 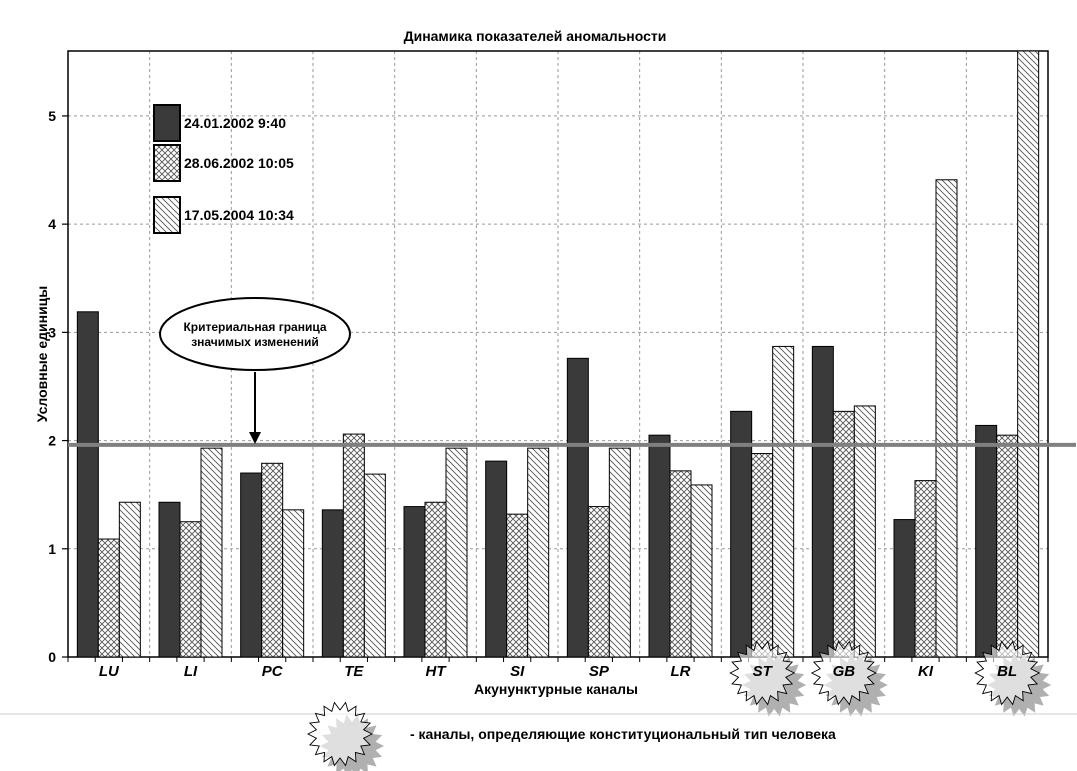 I want to click on callout-arrow-head, so click(x=255, y=438).